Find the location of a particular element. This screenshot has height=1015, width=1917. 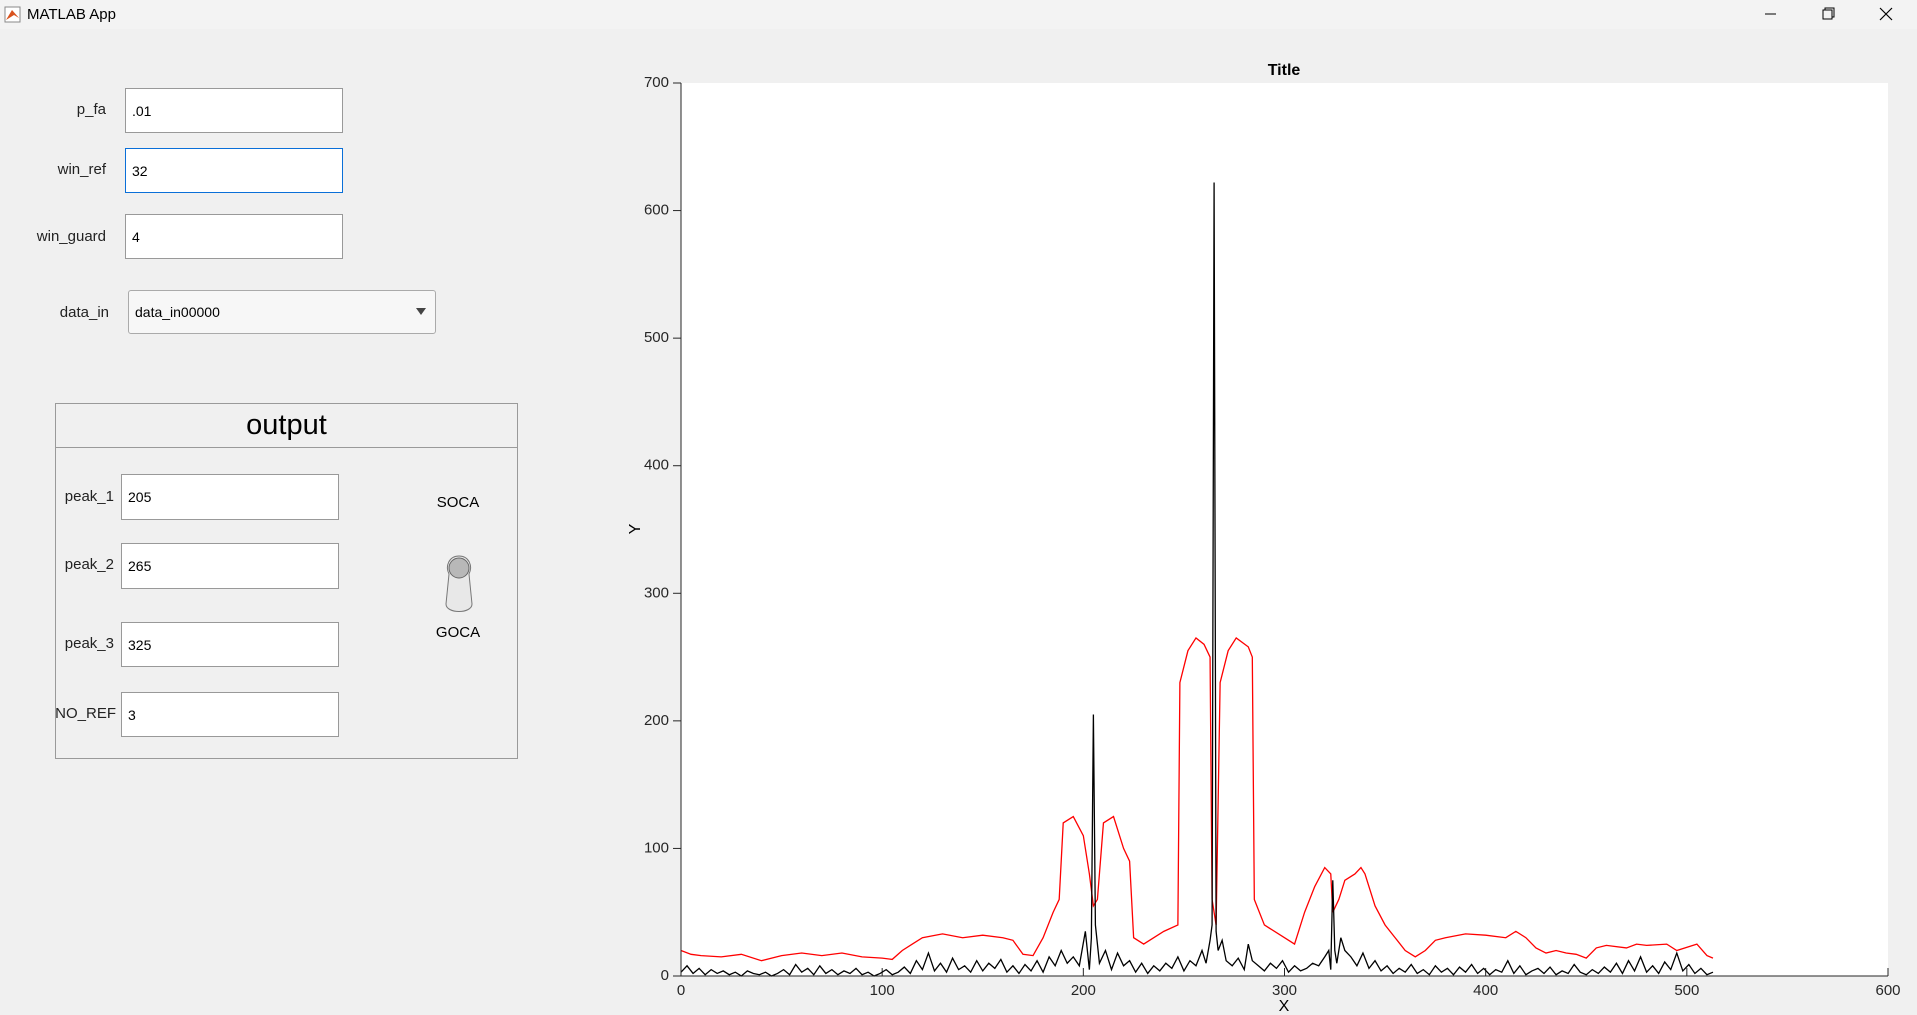

x-tick-label: 200 is located at coordinates (1083, 990).